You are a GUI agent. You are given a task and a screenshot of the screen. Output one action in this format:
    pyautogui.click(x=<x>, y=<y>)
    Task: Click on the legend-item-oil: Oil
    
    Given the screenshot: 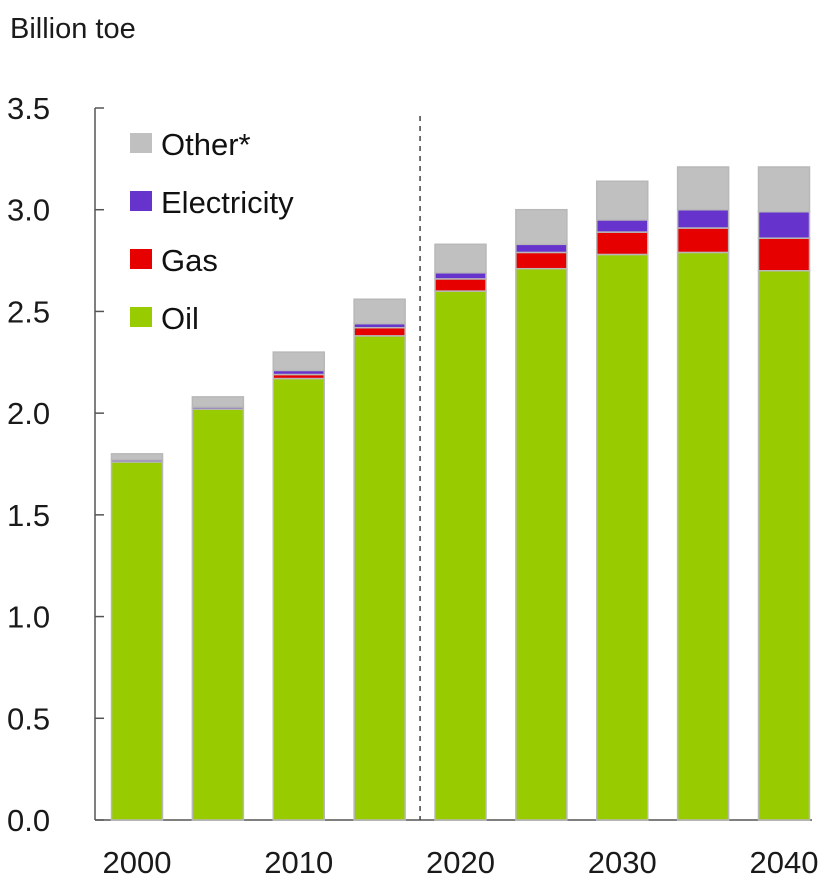 What is the action you would take?
    pyautogui.click(x=164, y=318)
    